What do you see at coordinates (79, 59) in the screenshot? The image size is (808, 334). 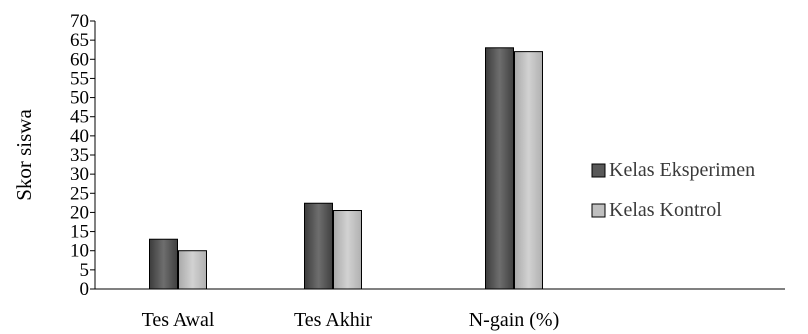 I see `y-tick-label: 60` at bounding box center [79, 59].